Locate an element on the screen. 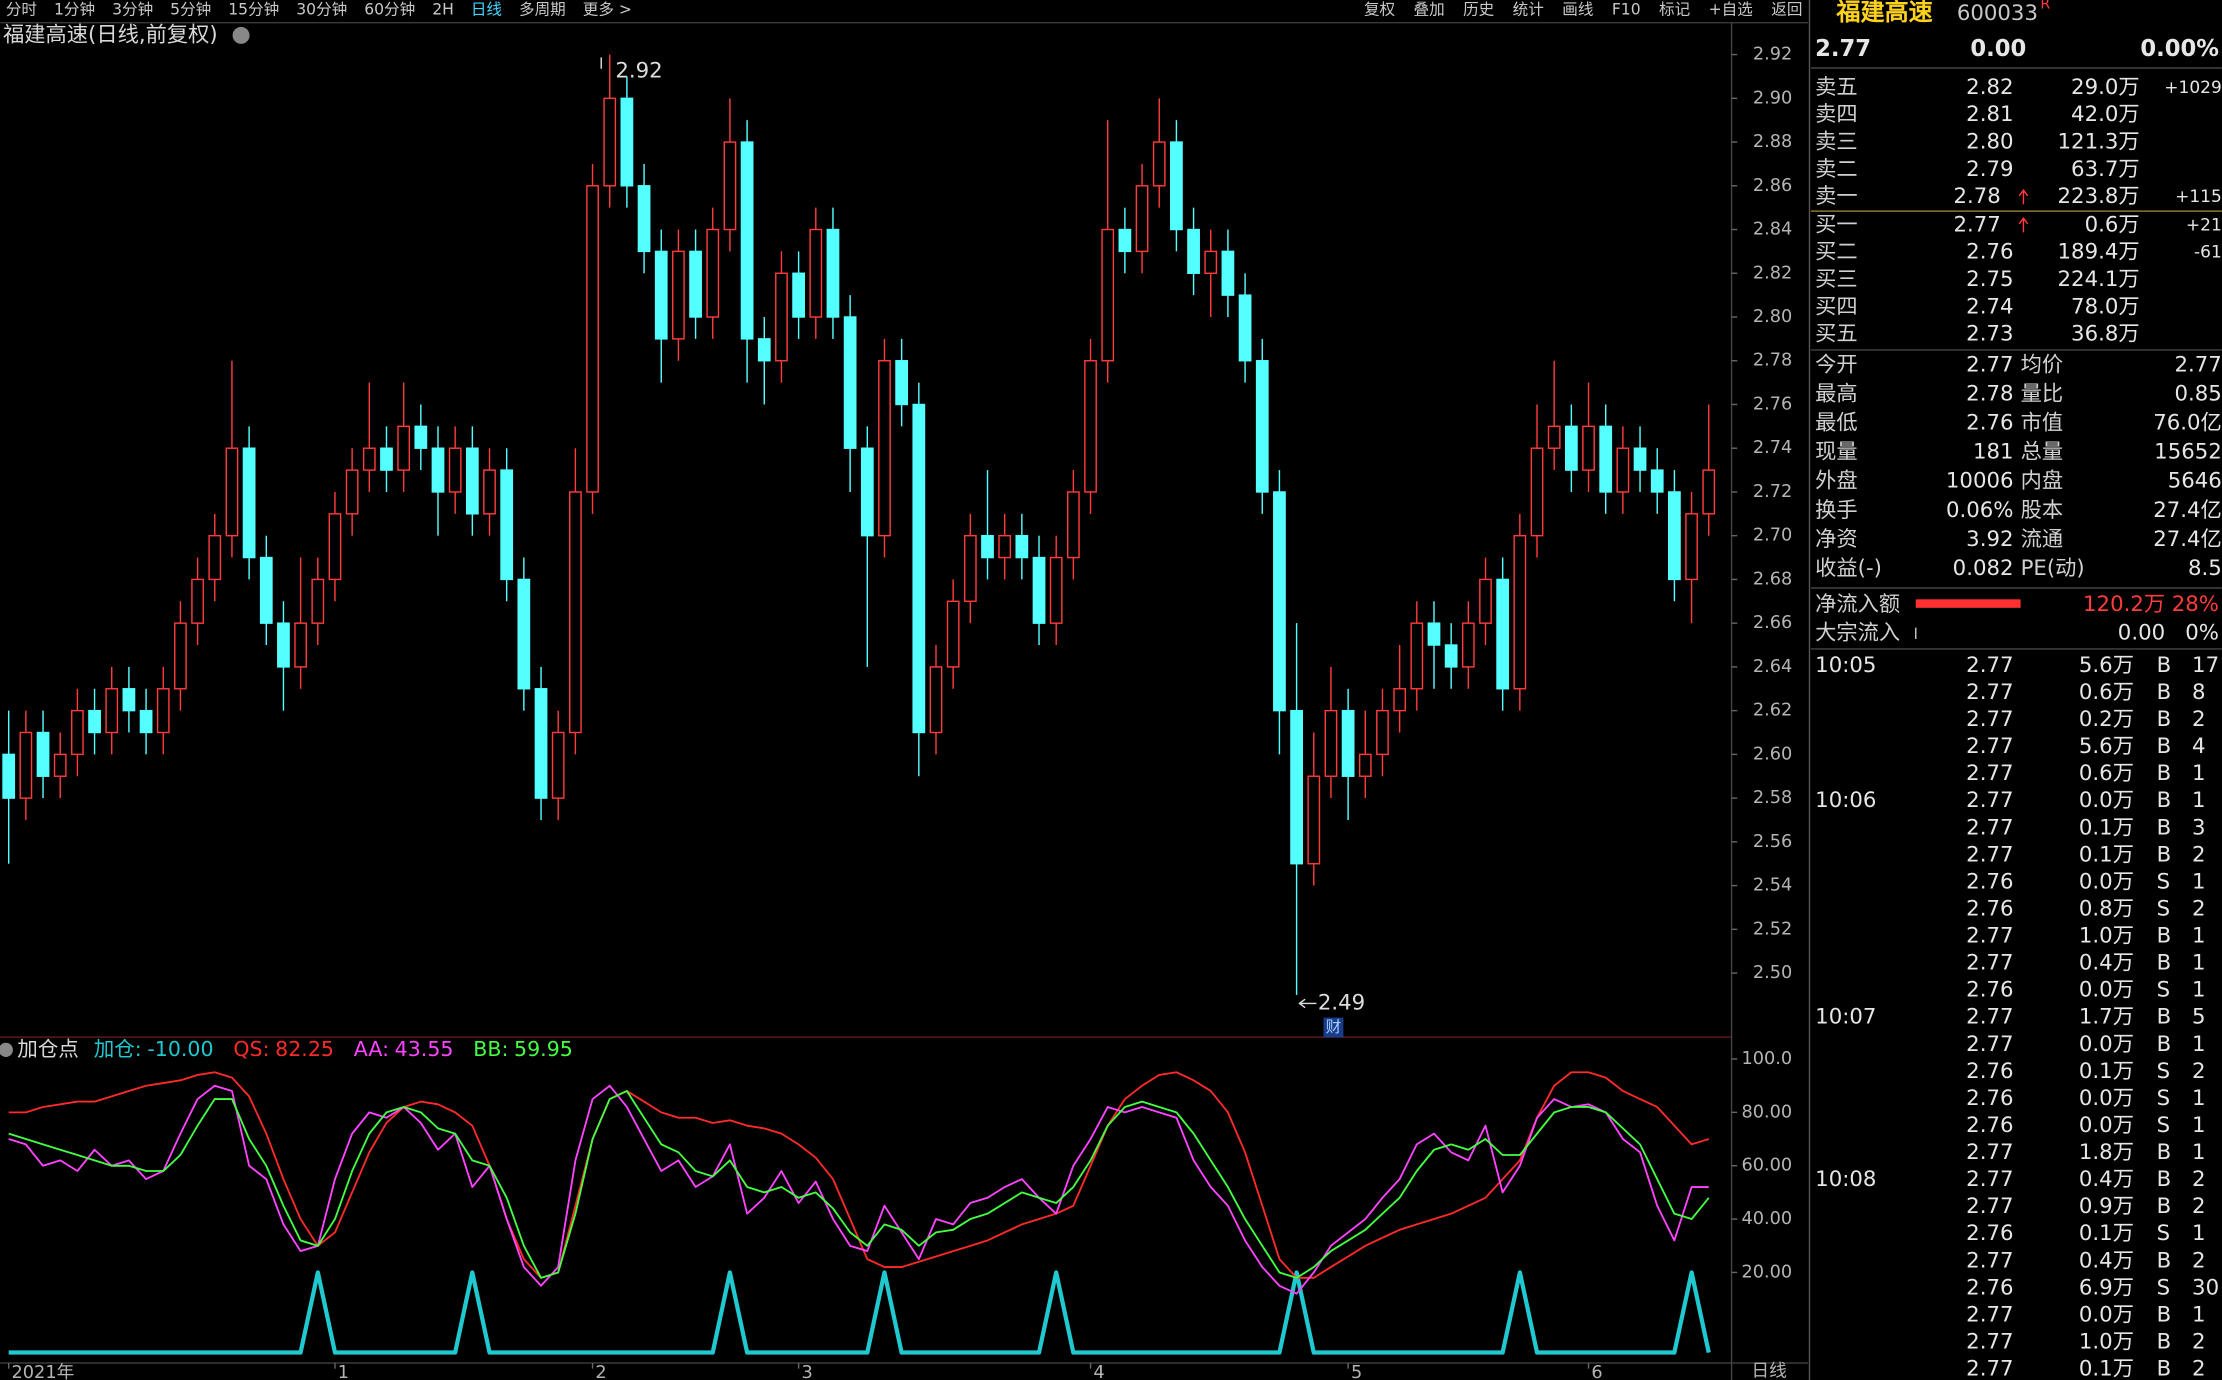 This screenshot has width=2222, height=1380. tick-volume: 0.1万 is located at coordinates (2106, 827).